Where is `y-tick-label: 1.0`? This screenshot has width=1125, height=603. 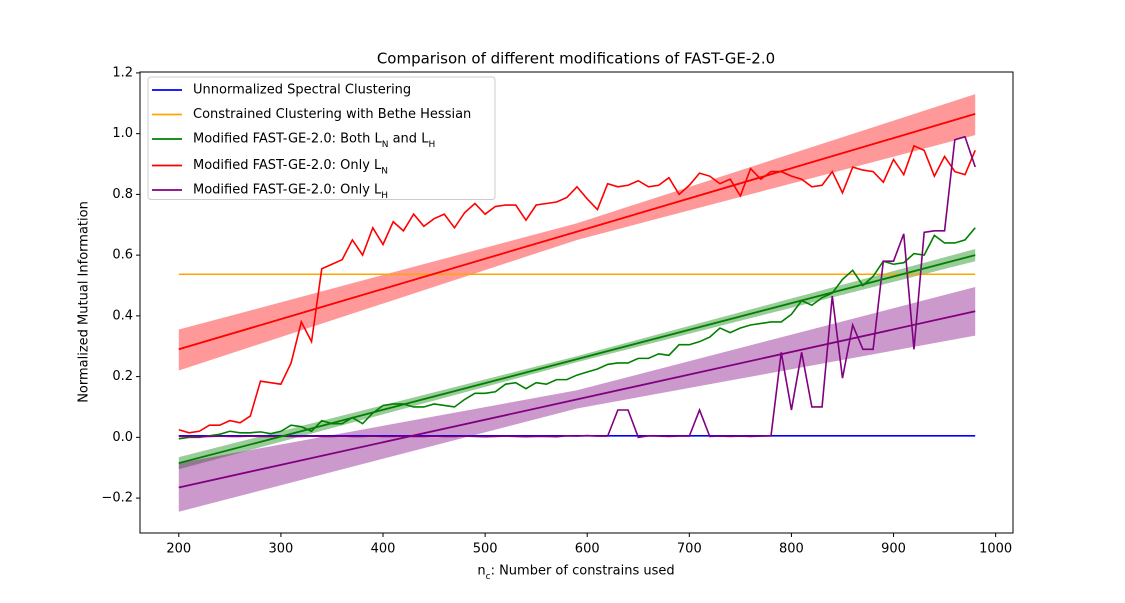 y-tick-label: 1.0 is located at coordinates (122, 133).